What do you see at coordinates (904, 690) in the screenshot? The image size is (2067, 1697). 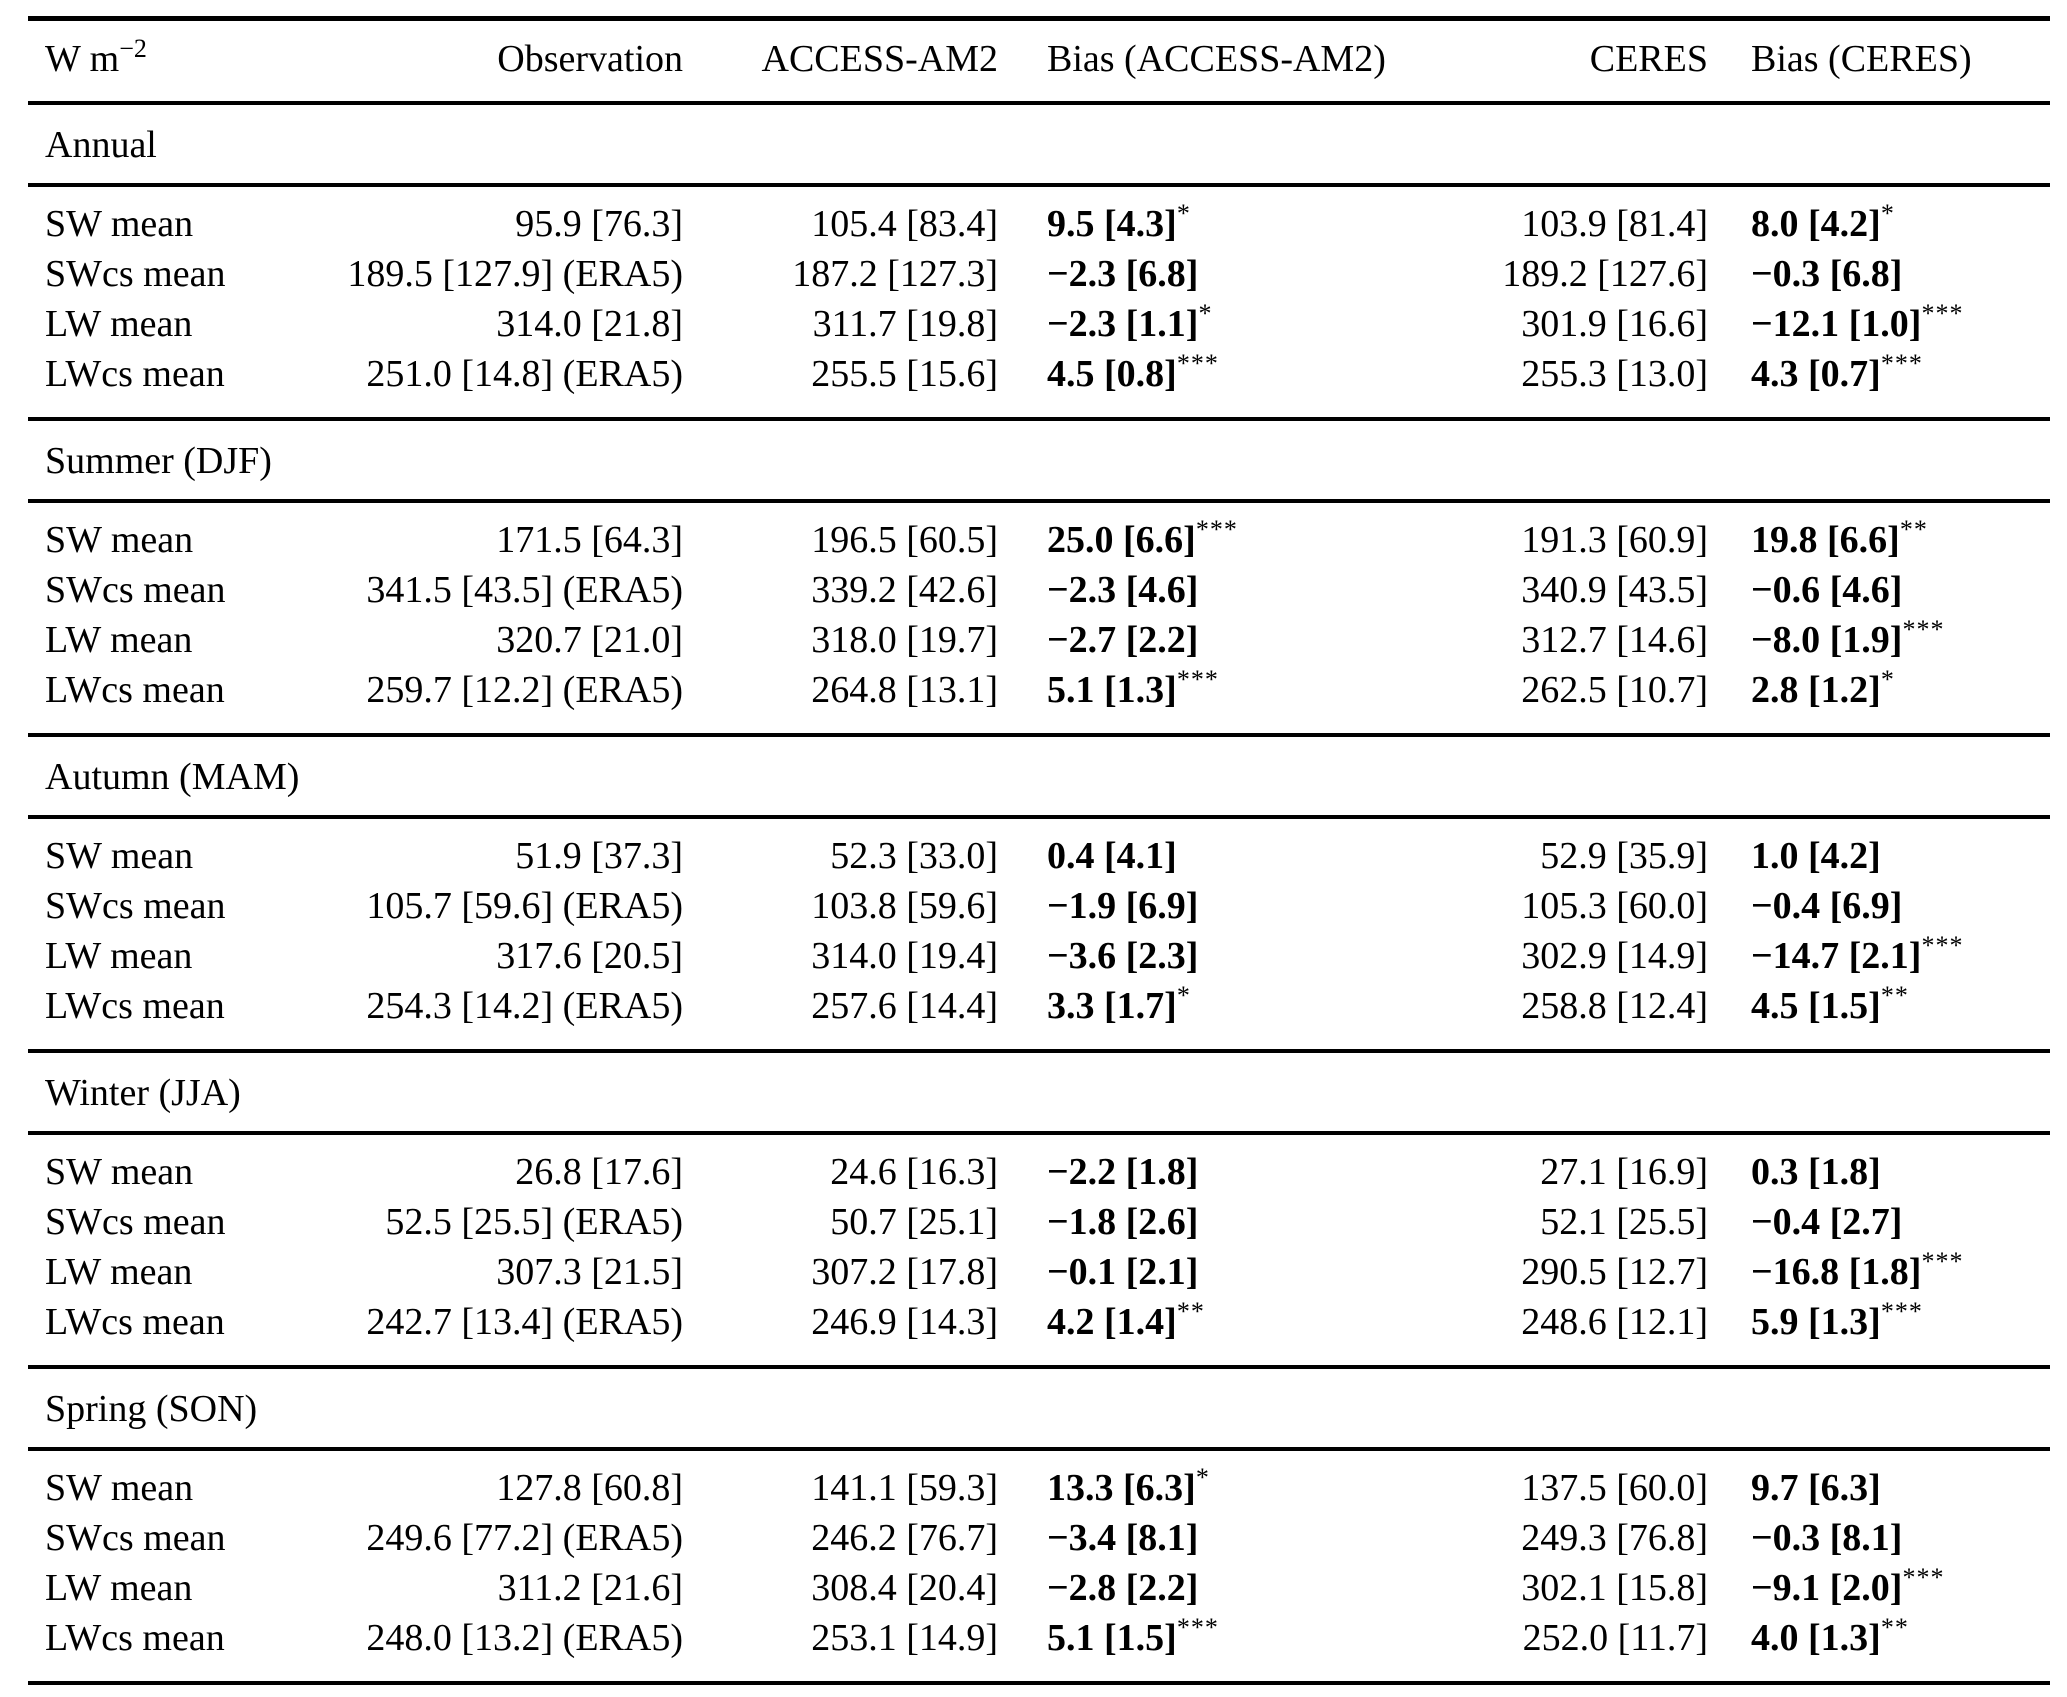 I see `access-am2-value: 264.8 [13.1]` at bounding box center [904, 690].